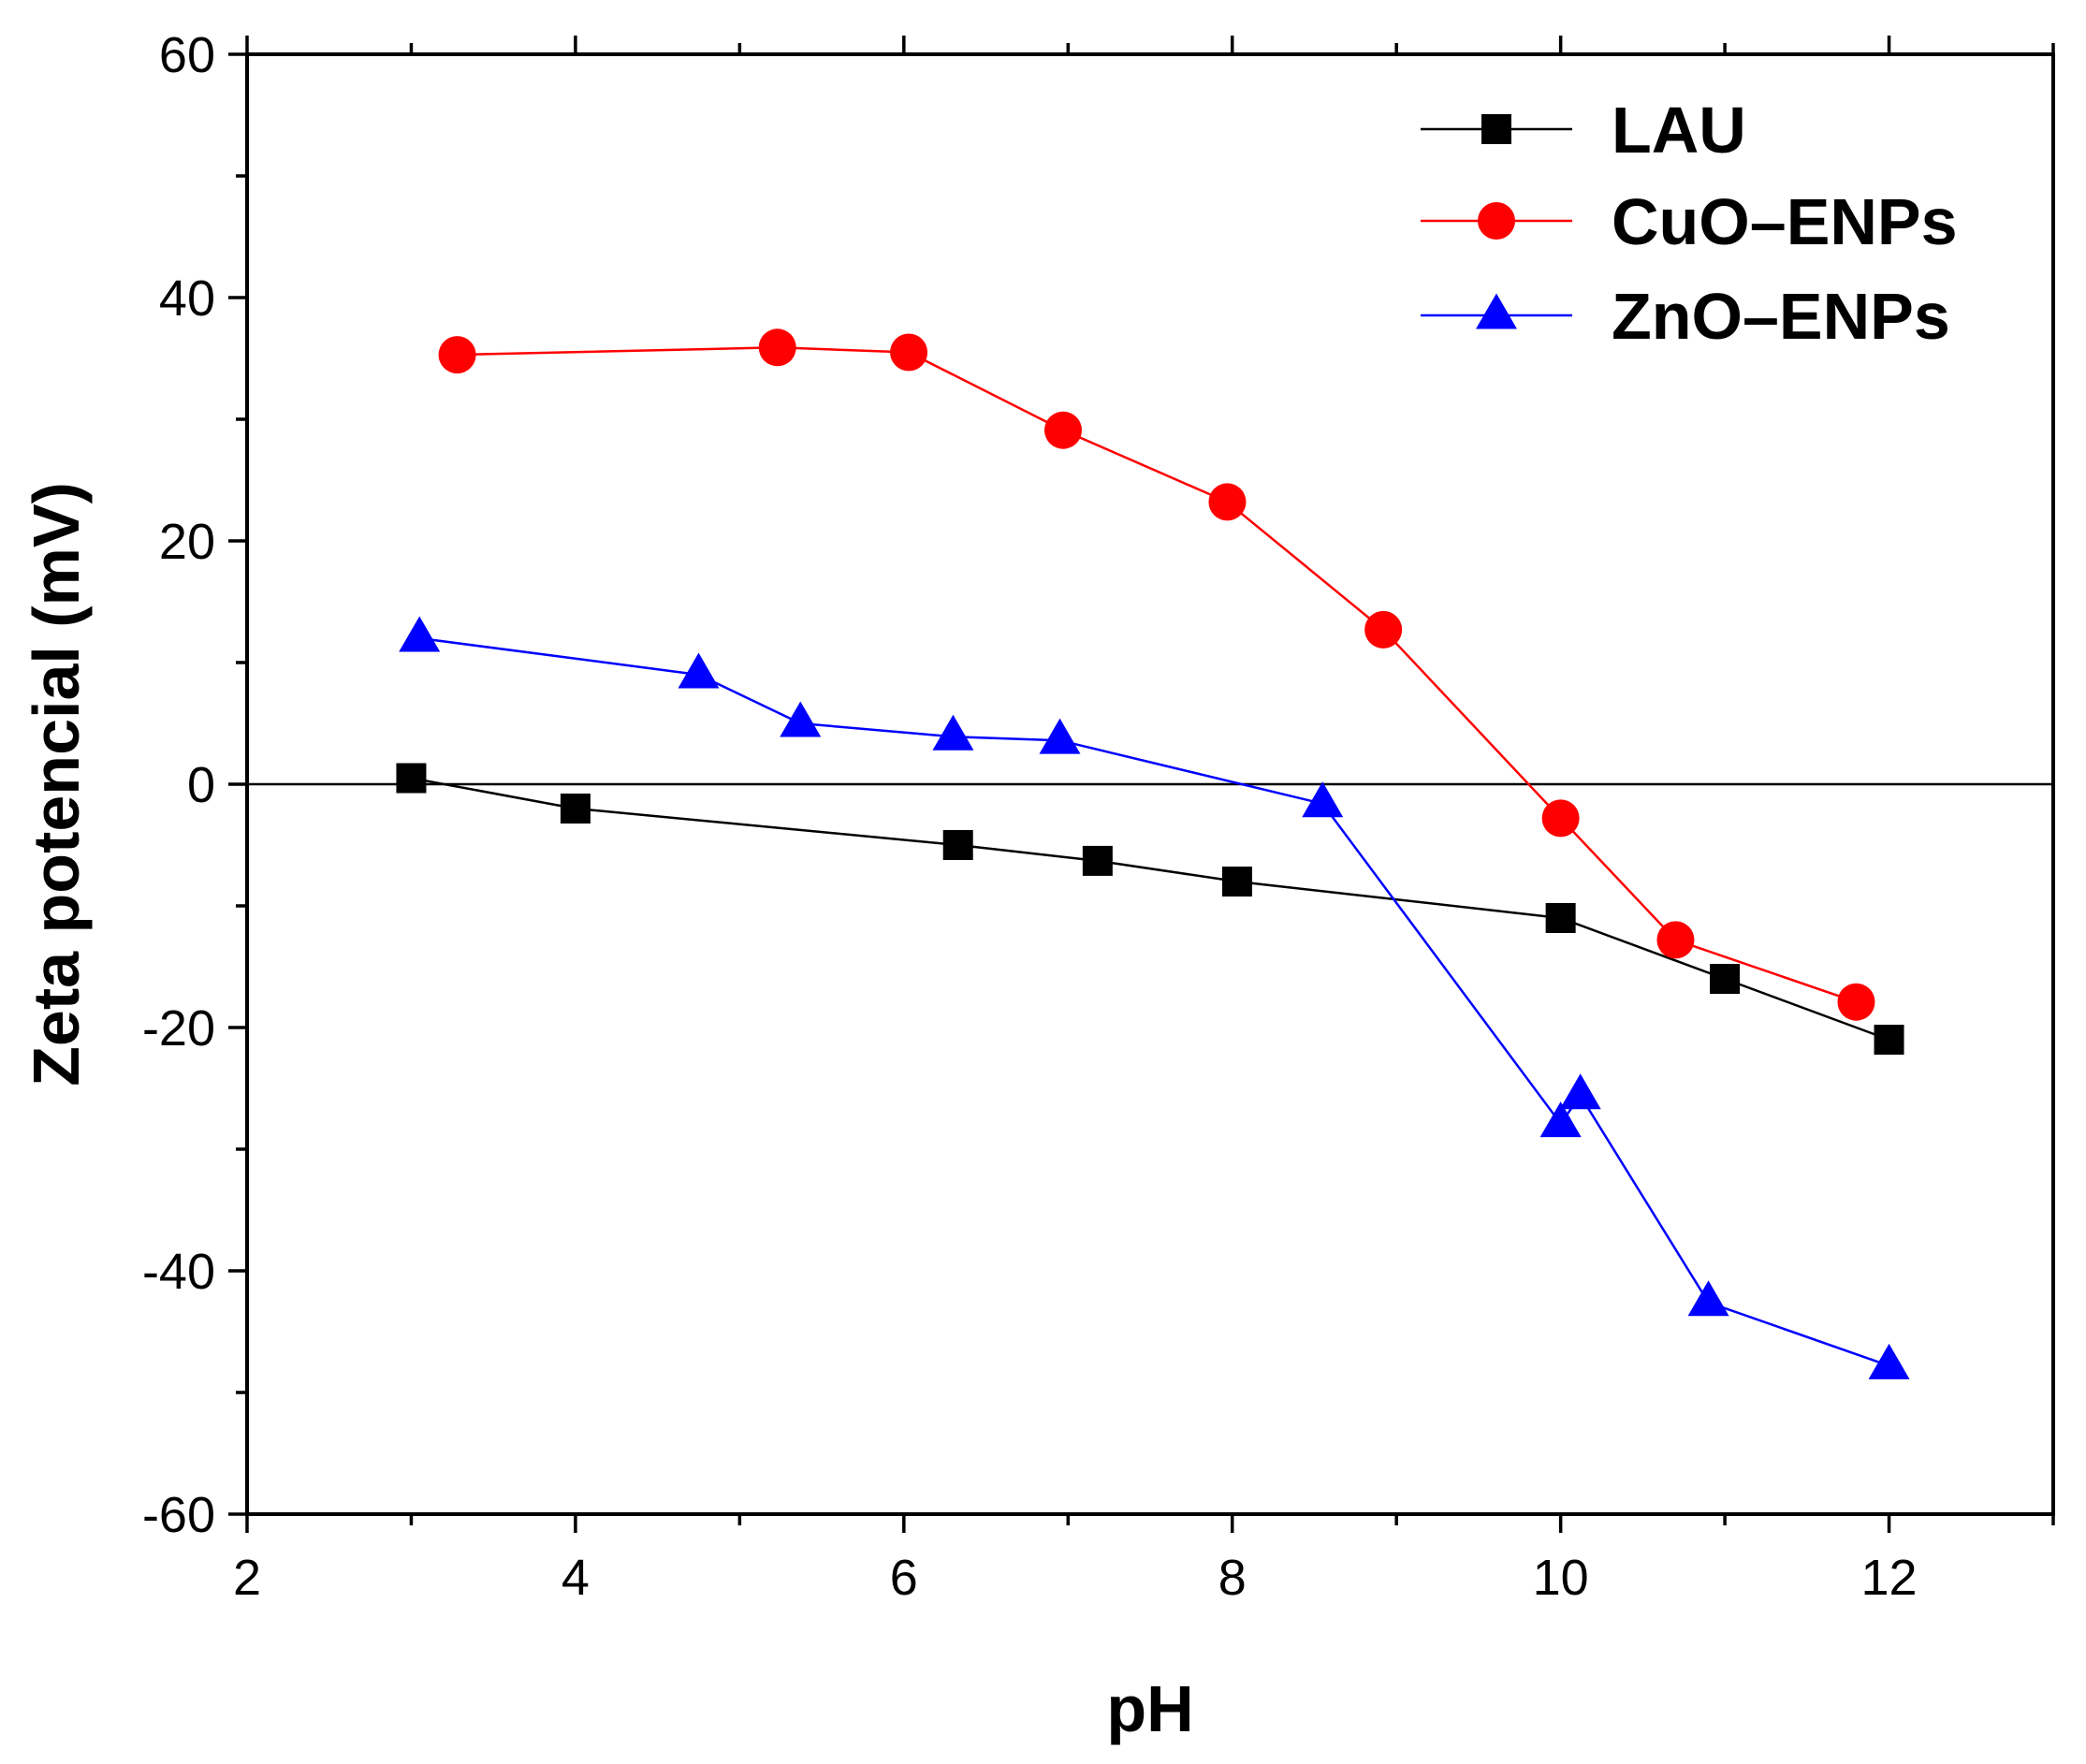  Describe the element at coordinates (576, 1578) in the screenshot. I see `x-tick-label: 4` at that location.